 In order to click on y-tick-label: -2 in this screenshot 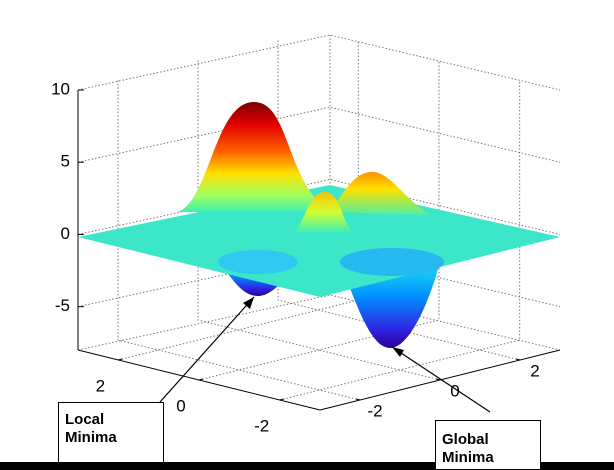, I will do `click(261, 425)`.